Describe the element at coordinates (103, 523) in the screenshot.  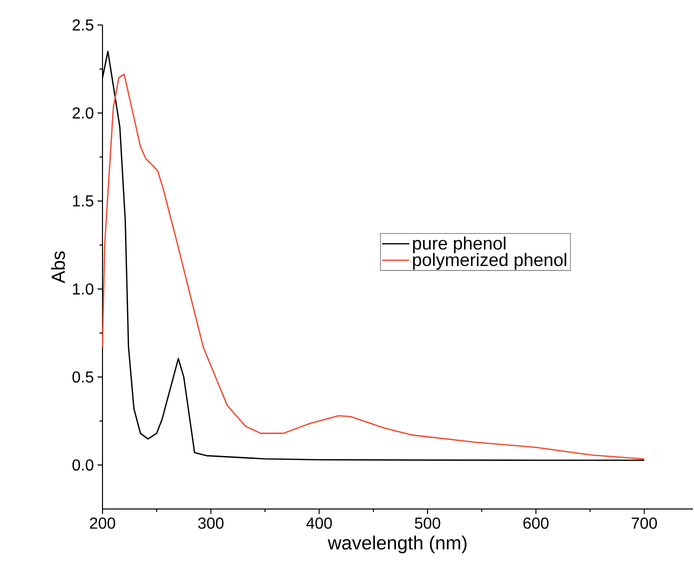
I see `x-tick-label: 200` at that location.